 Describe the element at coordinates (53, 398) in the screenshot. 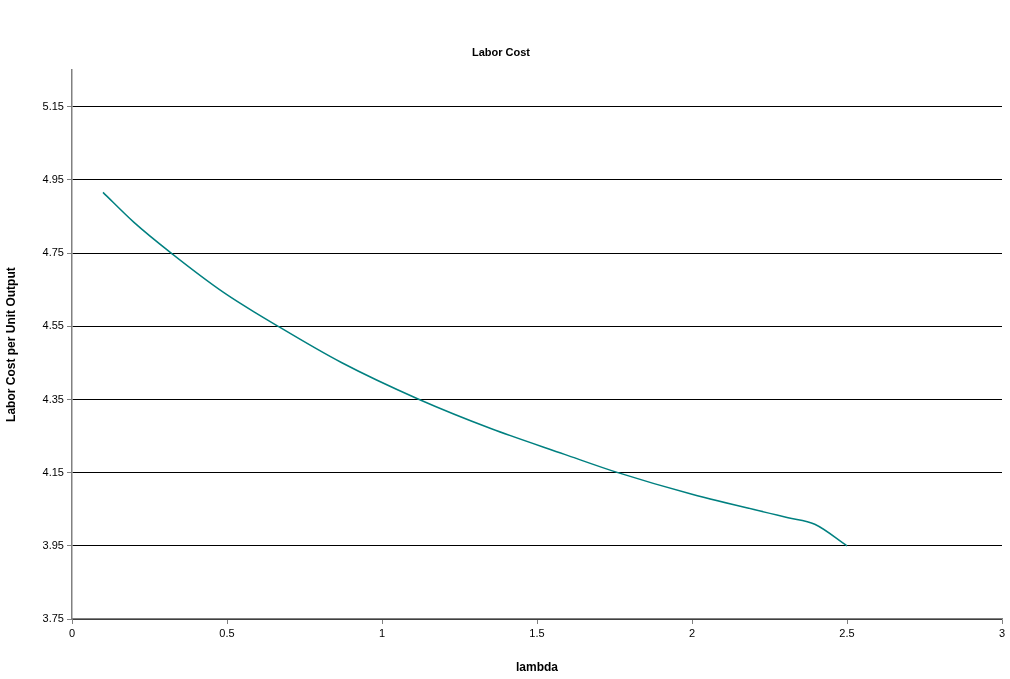

I see `y-tick-label: 4.35` at that location.